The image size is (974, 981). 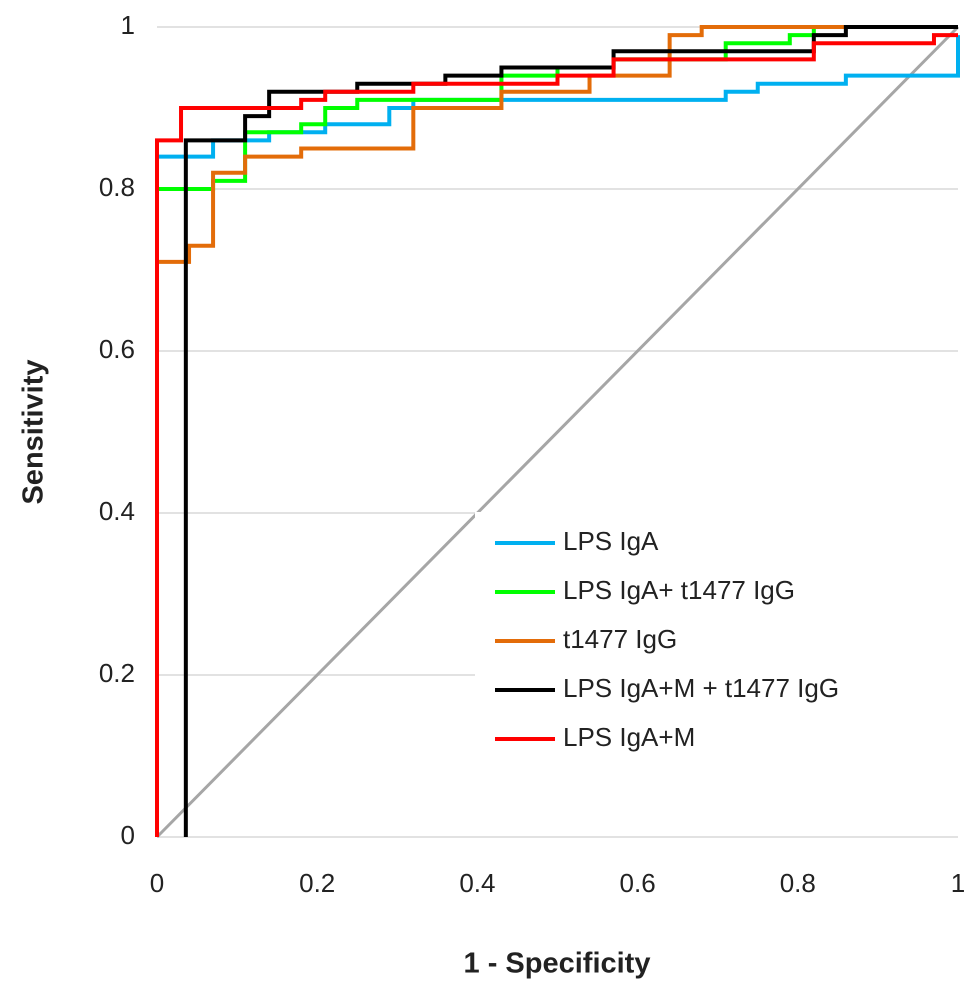 What do you see at coordinates (620, 639) in the screenshot?
I see `legend-label: t1477 IgG` at bounding box center [620, 639].